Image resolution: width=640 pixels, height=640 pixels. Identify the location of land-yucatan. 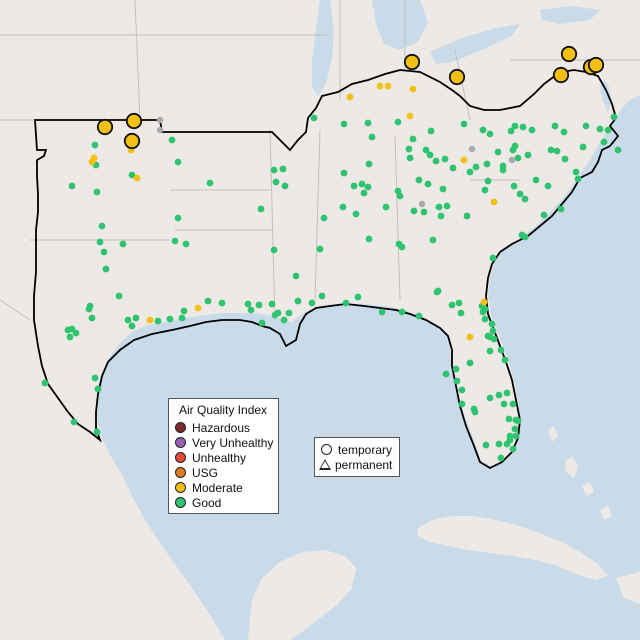
(302, 595).